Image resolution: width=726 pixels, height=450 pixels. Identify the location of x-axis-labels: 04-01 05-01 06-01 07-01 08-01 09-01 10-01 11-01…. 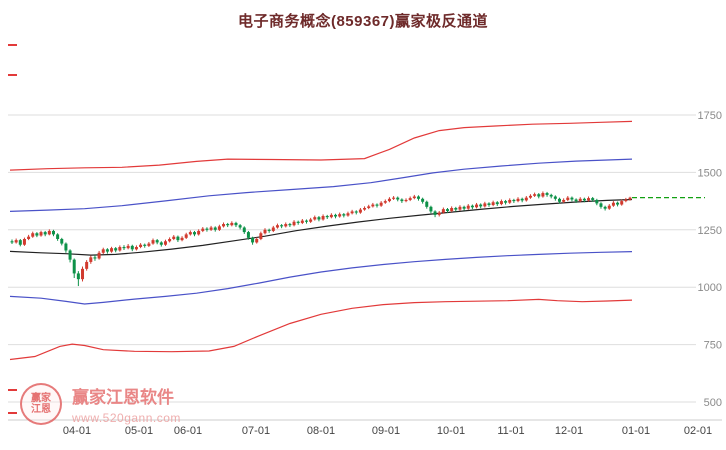
(387, 431).